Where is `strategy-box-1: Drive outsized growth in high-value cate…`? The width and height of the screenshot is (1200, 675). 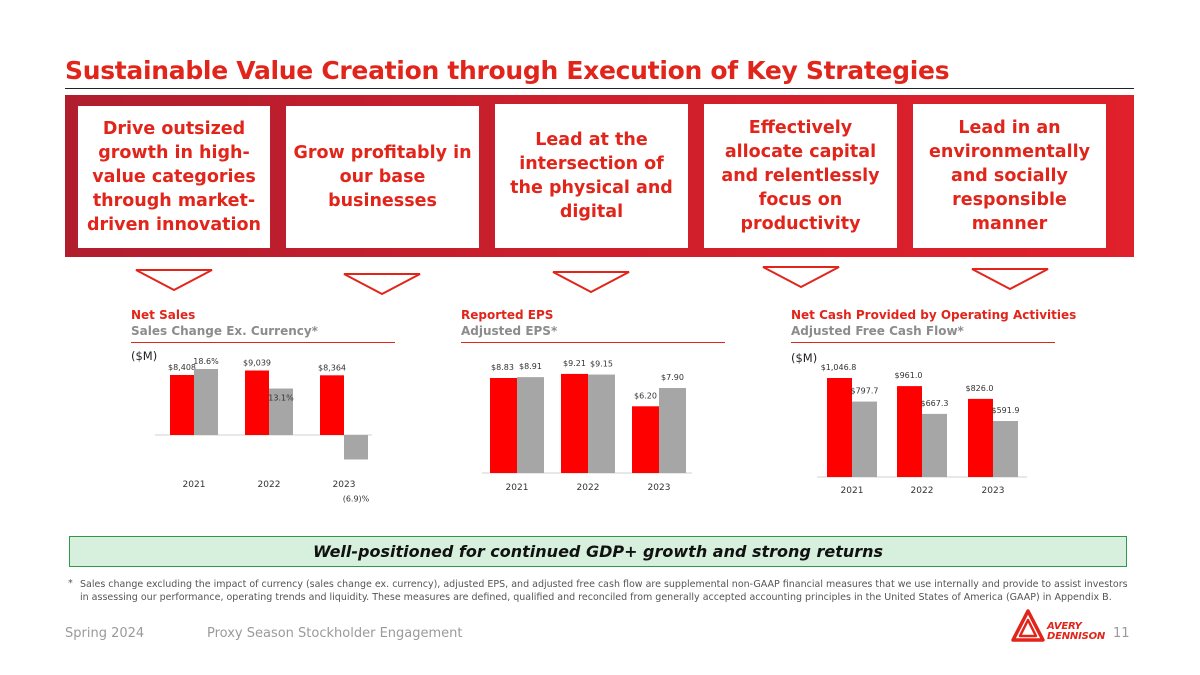 strategy-box-1: Drive outsized growth in high-value cate… is located at coordinates (174, 177).